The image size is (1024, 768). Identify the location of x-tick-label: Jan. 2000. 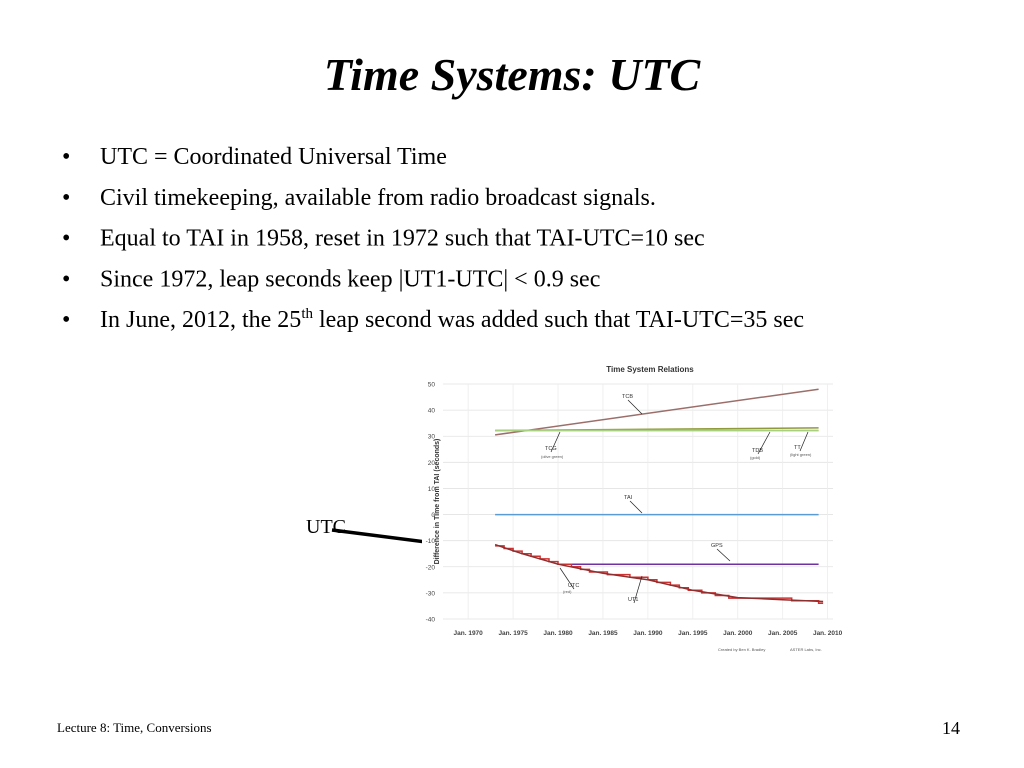
(738, 633).